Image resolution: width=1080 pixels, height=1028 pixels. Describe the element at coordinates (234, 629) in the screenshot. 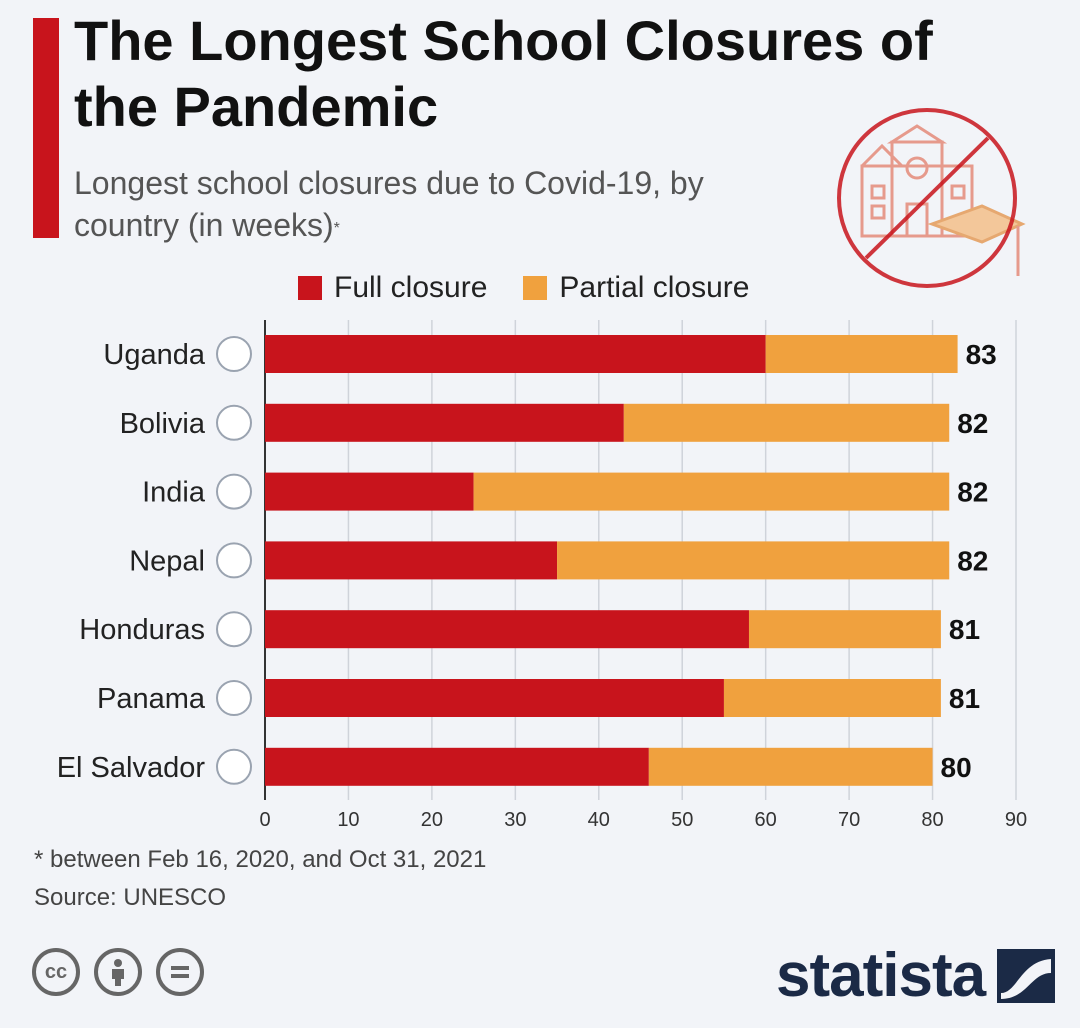

I see `flag-icon-honduras` at that location.